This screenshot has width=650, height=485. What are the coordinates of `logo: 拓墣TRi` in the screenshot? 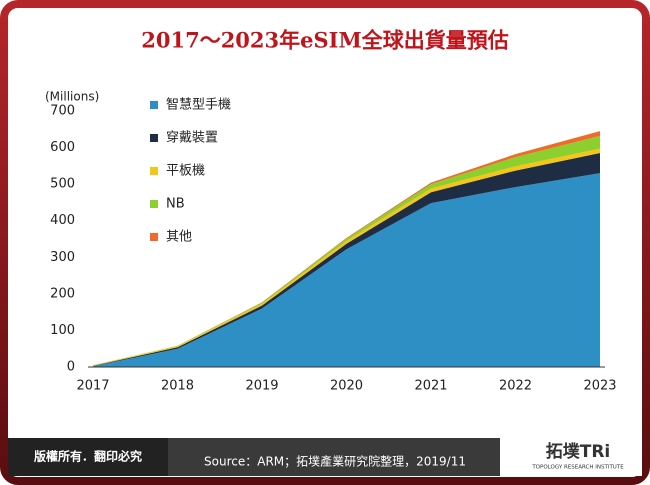 It's located at (578, 452).